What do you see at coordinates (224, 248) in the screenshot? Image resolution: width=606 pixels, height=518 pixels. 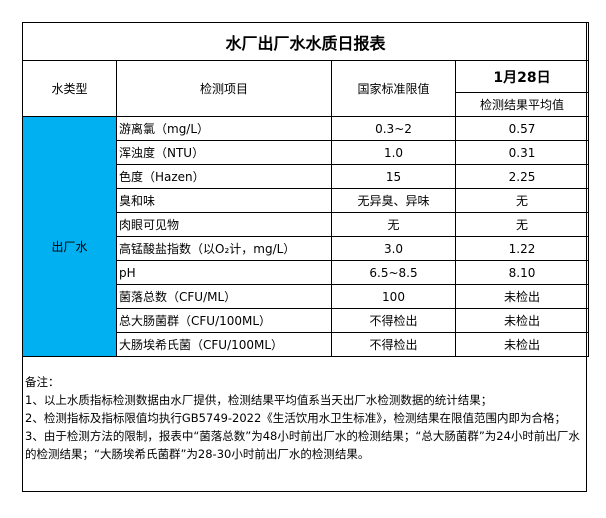 I see `item-cell: 高锰酸盐指数（以O₂计，mg/L）` at bounding box center [224, 248].